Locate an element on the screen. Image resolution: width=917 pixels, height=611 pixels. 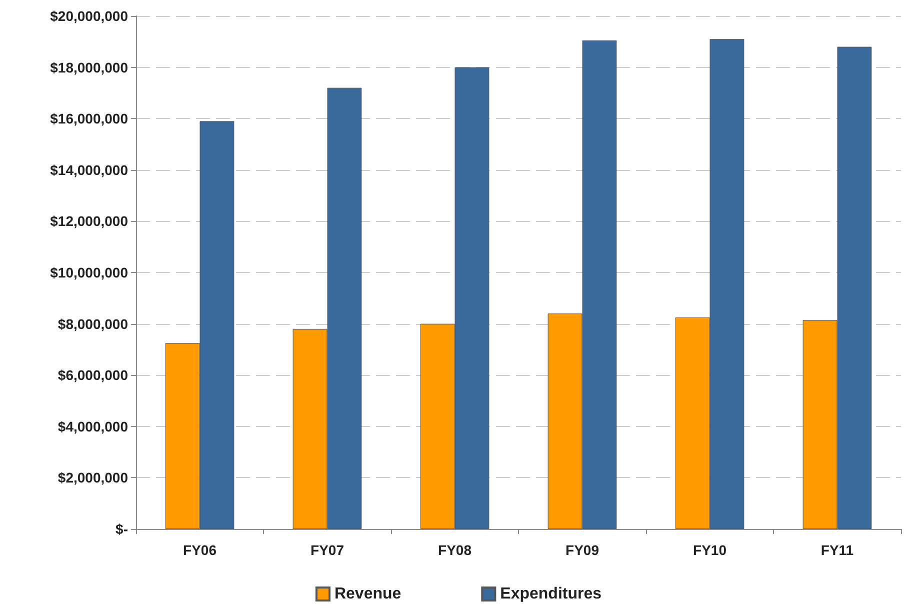
x-tick-label: FY07 is located at coordinates (327, 550).